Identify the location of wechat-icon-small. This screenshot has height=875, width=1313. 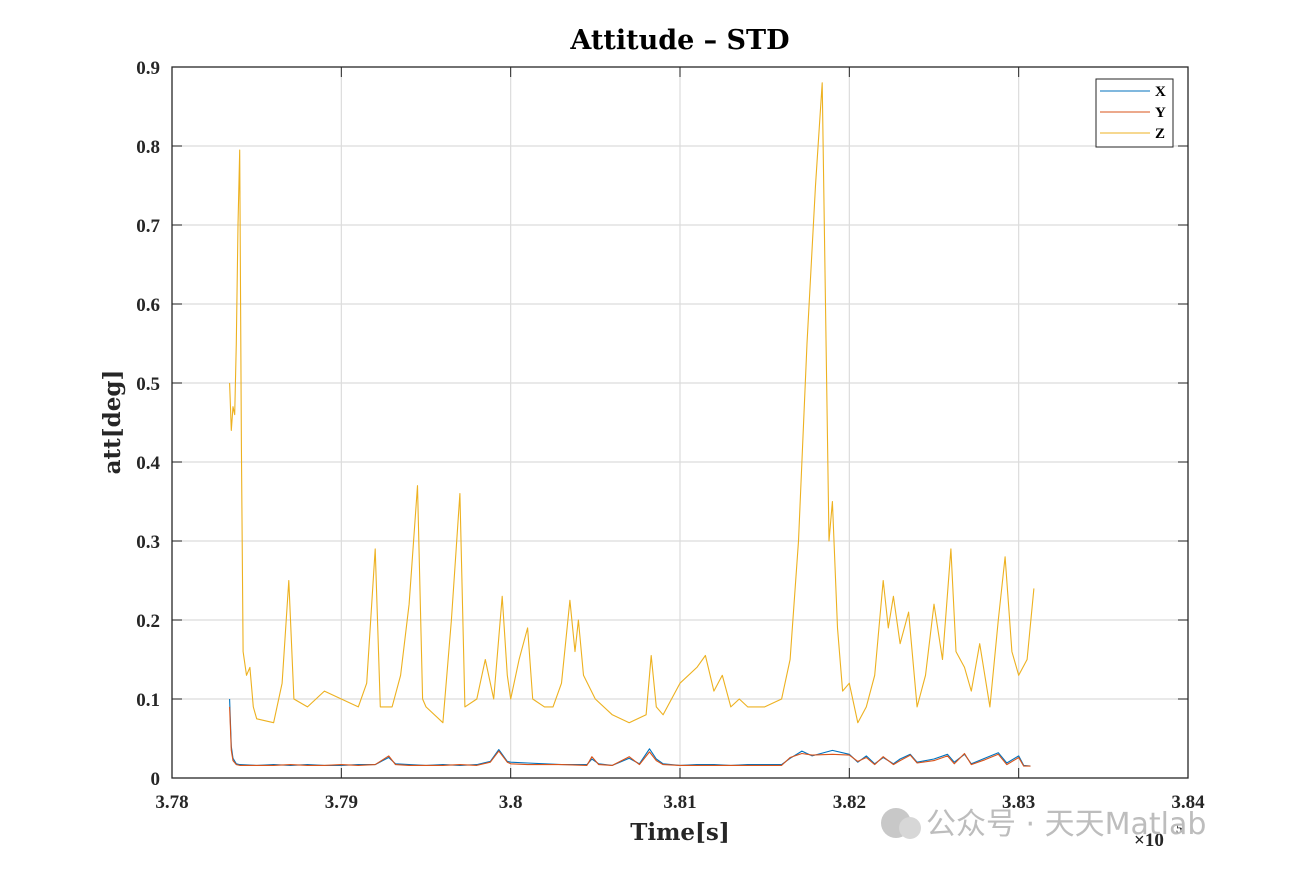
(910, 828).